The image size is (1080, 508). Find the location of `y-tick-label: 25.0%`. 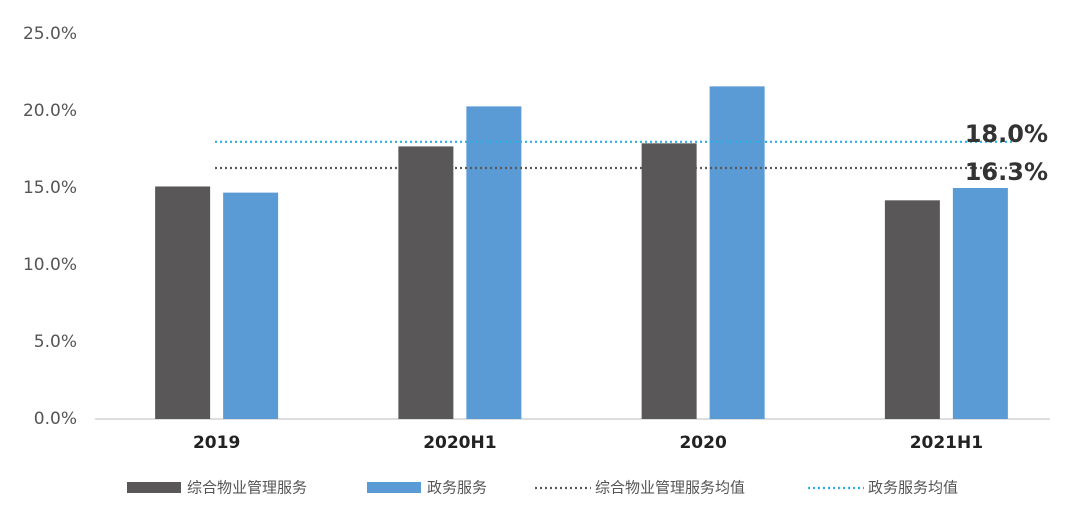

y-tick-label: 25.0% is located at coordinates (50, 34).